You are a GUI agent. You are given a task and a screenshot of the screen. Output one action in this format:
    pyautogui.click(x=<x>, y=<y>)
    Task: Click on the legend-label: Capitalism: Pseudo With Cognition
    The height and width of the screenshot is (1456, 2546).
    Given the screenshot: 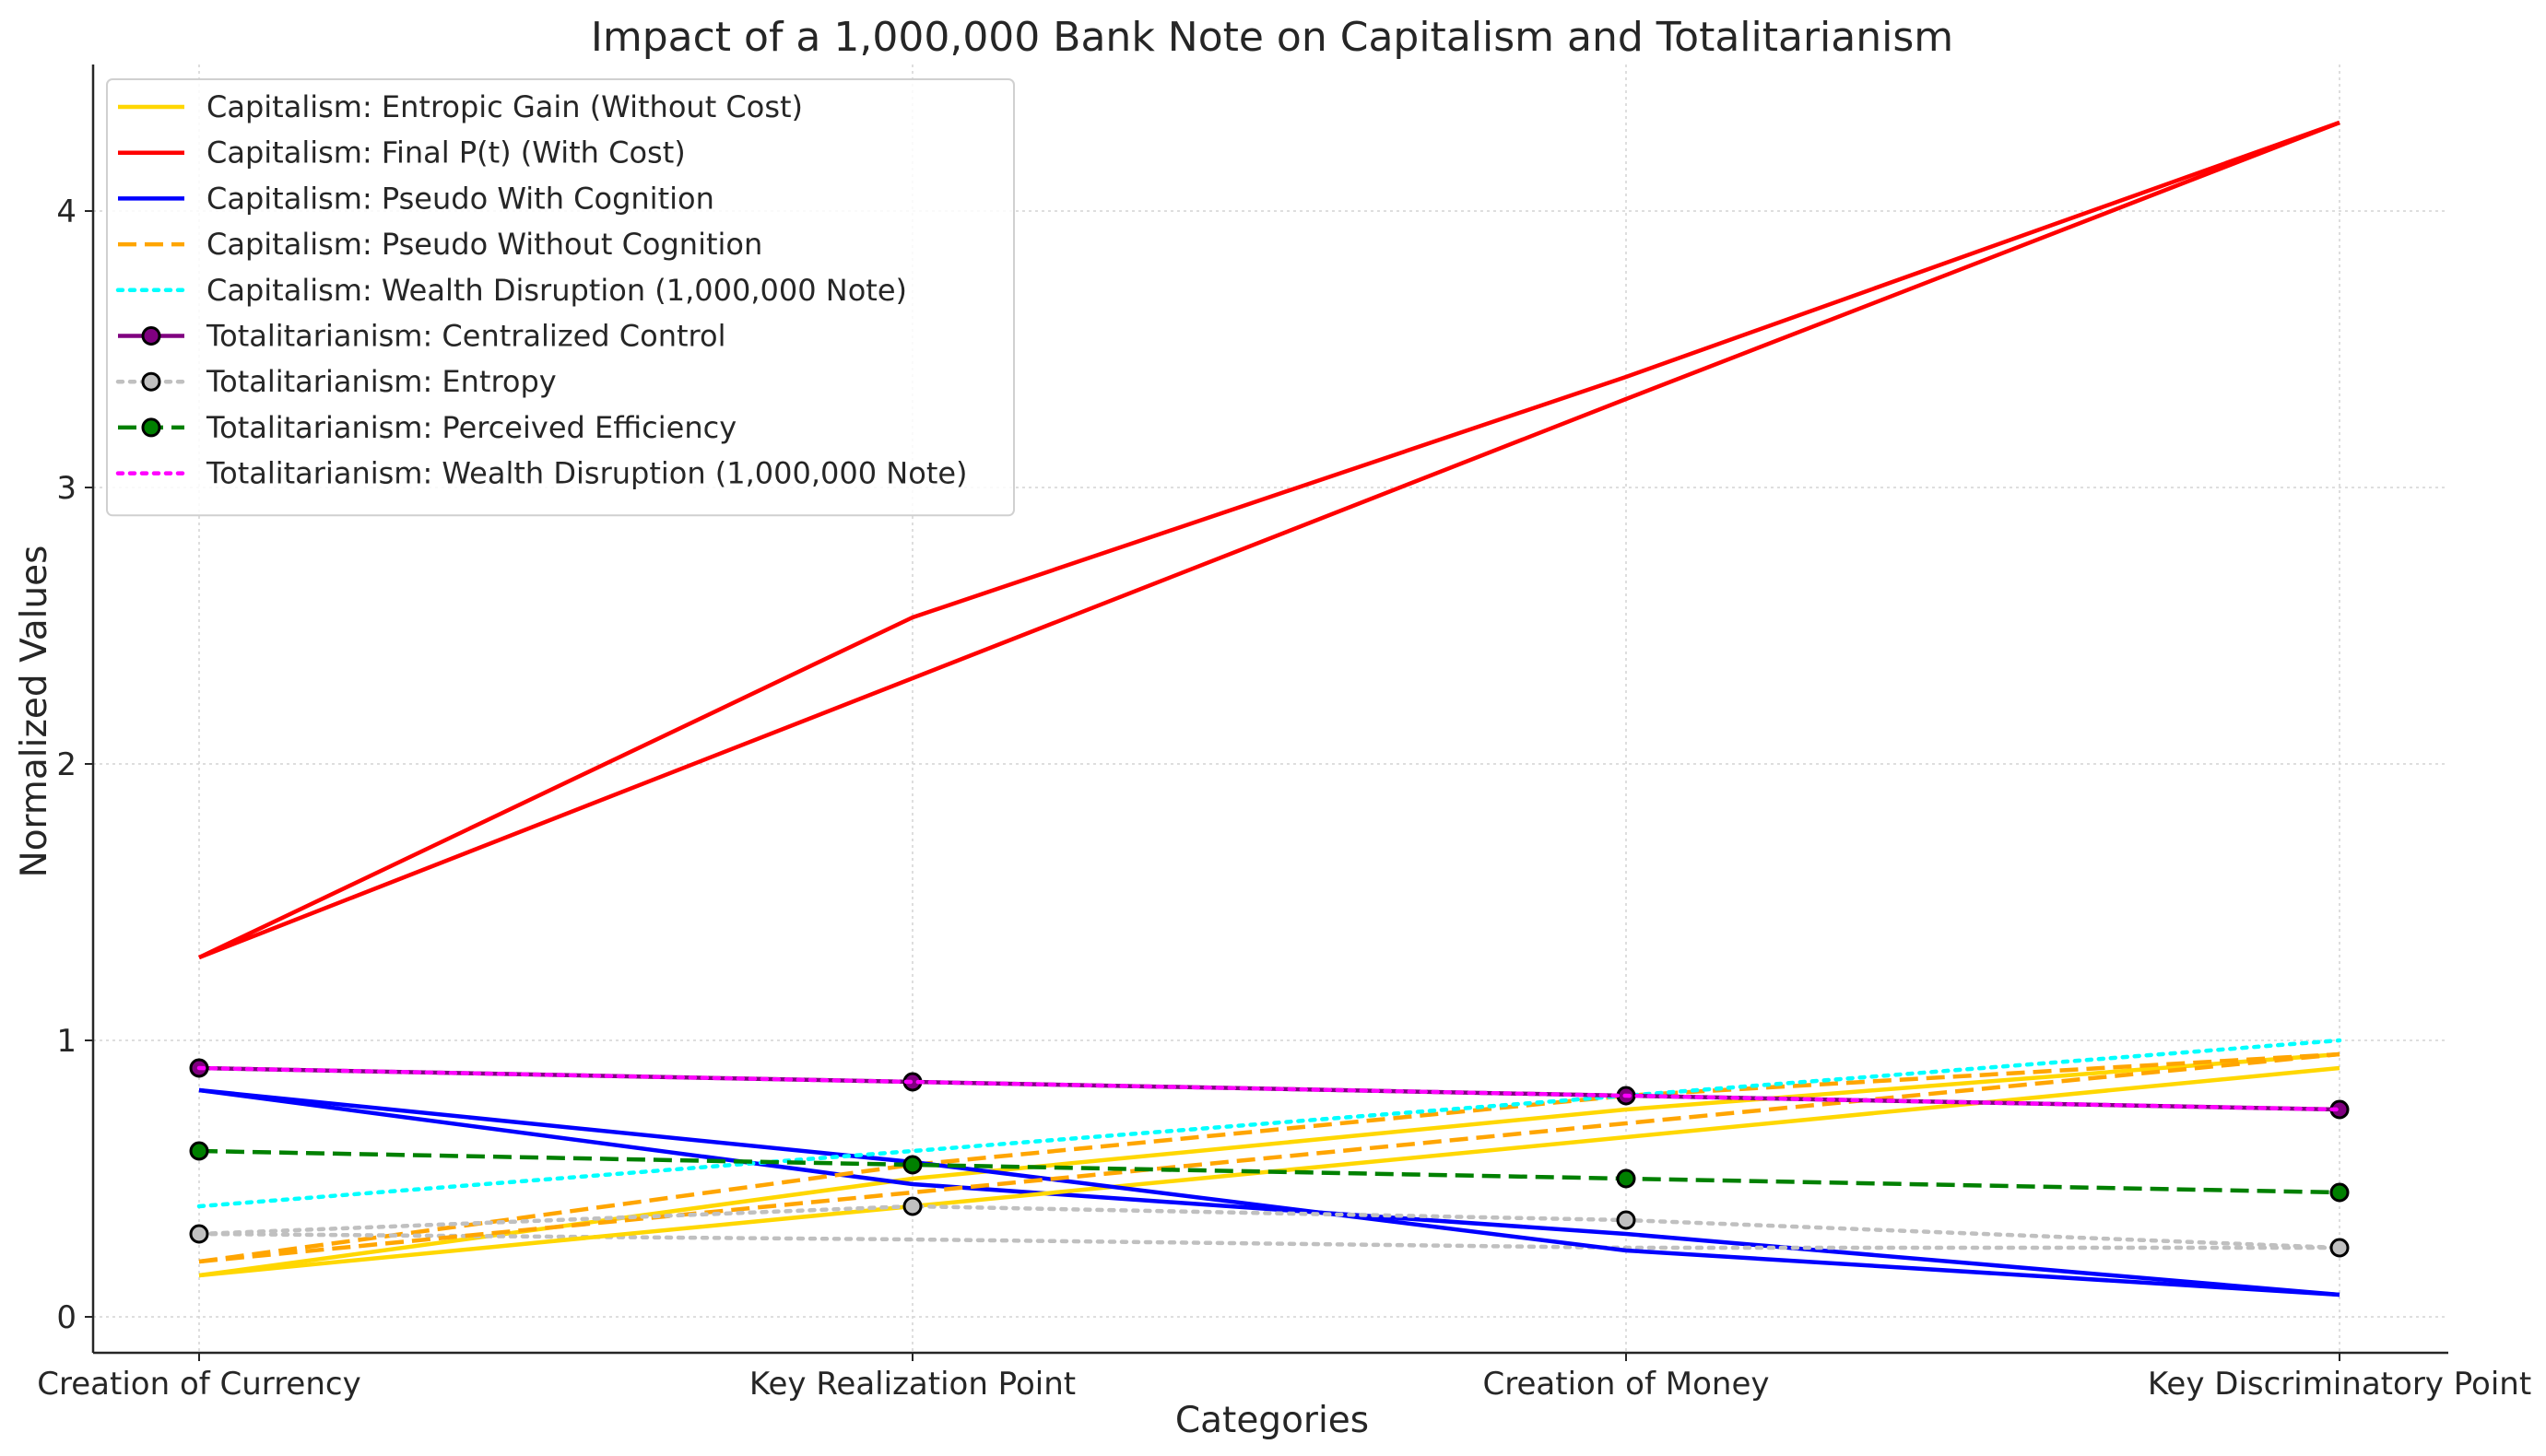 What is the action you would take?
    pyautogui.click(x=460, y=198)
    